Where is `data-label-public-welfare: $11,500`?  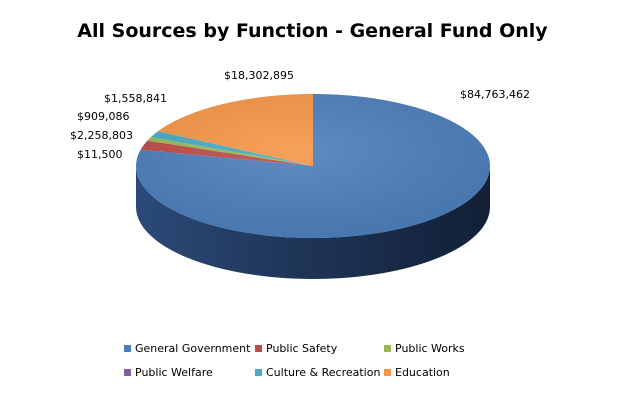 data-label-public-welfare: $11,500 is located at coordinates (100, 154).